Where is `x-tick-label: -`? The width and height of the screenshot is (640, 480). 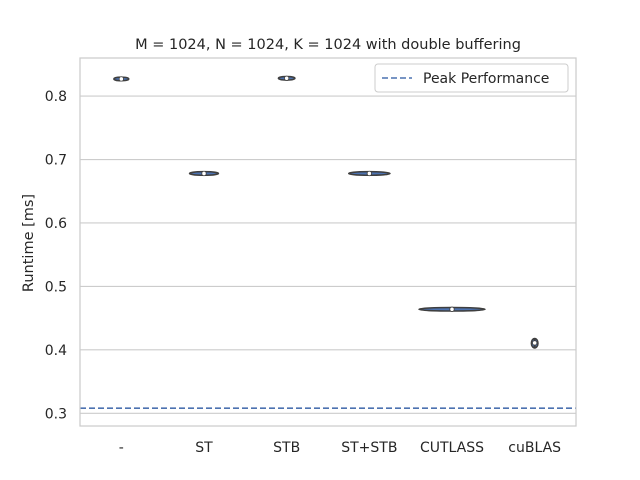 x-tick-label: - is located at coordinates (121, 448).